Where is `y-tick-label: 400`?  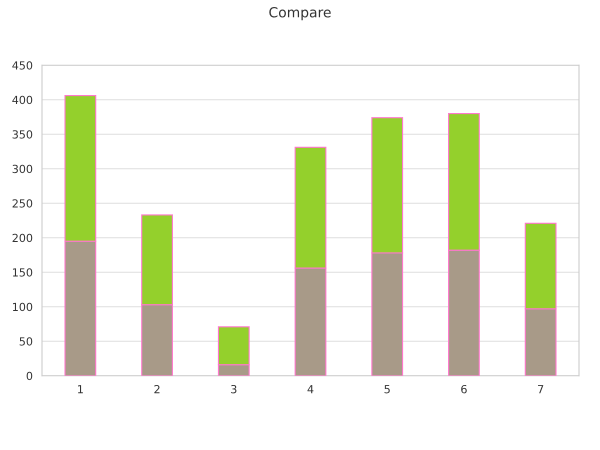
y-tick-label: 400 is located at coordinates (22, 100).